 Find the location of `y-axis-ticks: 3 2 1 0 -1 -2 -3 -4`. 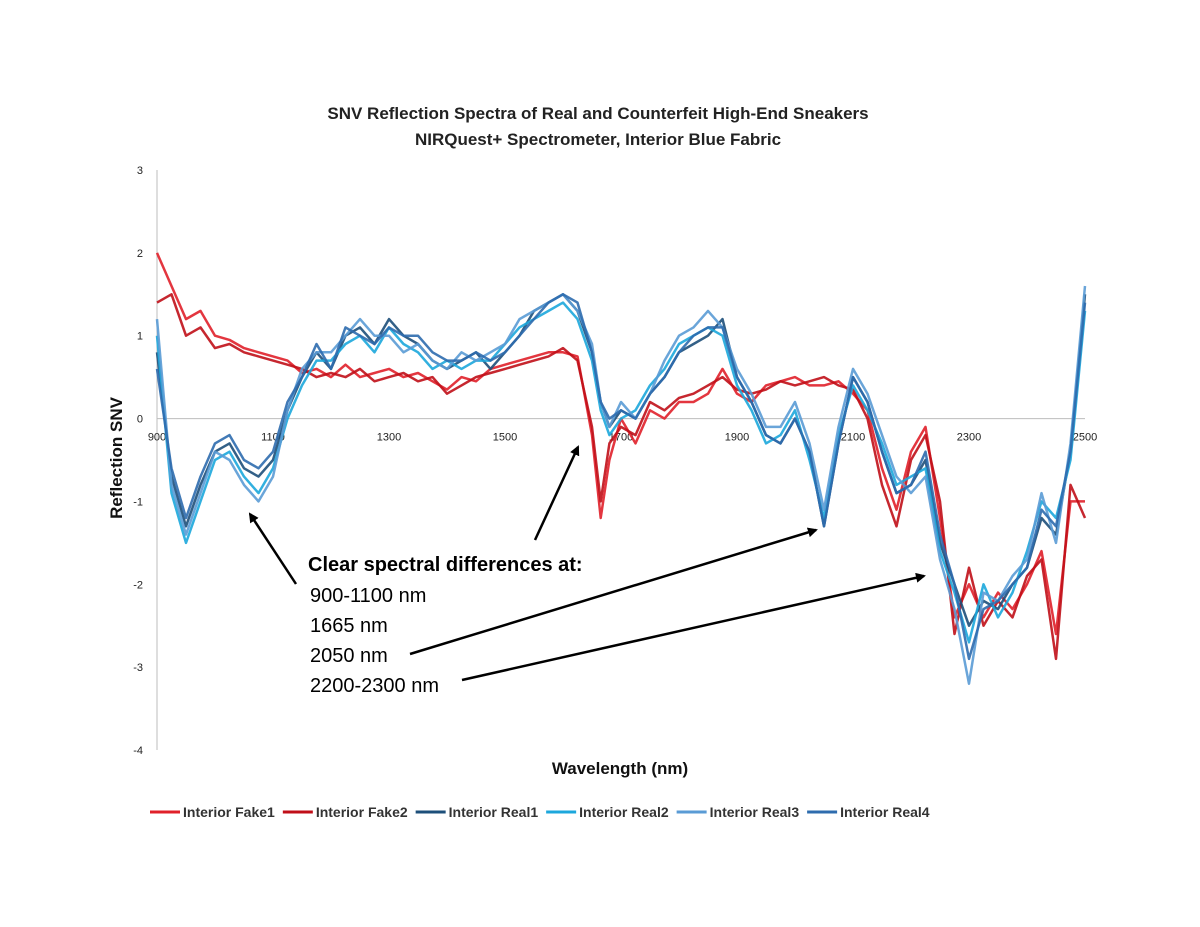

y-axis-ticks: 3 2 1 0 -1 -2 -3 -4 is located at coordinates (138, 461).